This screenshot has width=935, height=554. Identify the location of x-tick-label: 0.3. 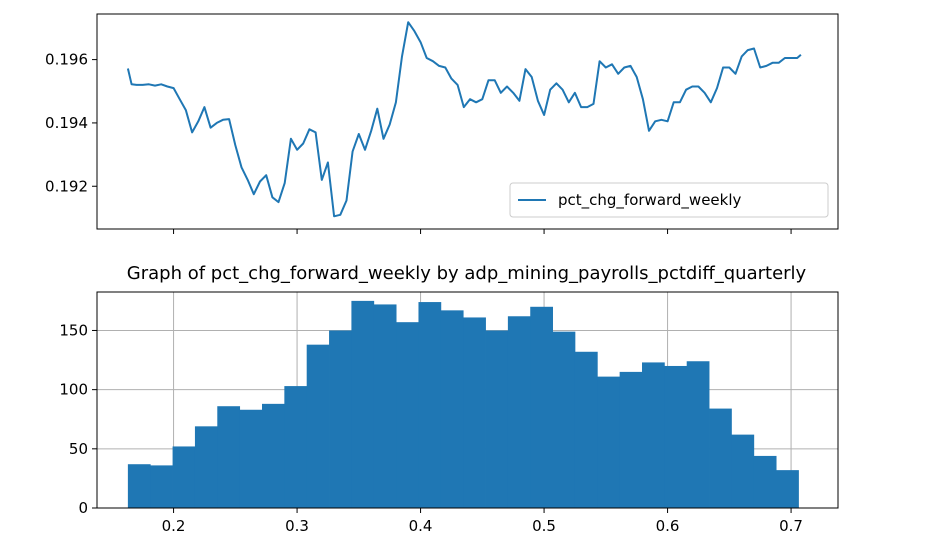
(297, 526).